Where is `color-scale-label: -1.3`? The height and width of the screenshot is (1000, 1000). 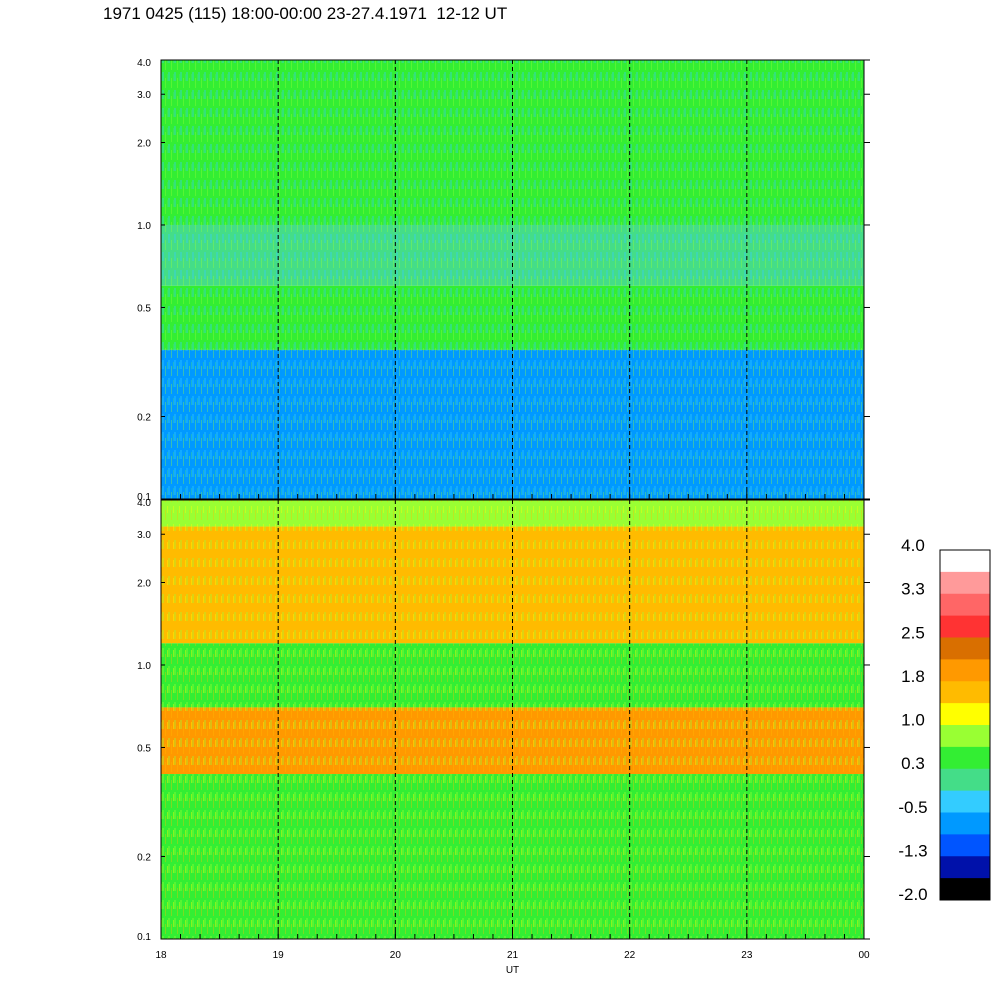
color-scale-label: -1.3 is located at coordinates (912, 850).